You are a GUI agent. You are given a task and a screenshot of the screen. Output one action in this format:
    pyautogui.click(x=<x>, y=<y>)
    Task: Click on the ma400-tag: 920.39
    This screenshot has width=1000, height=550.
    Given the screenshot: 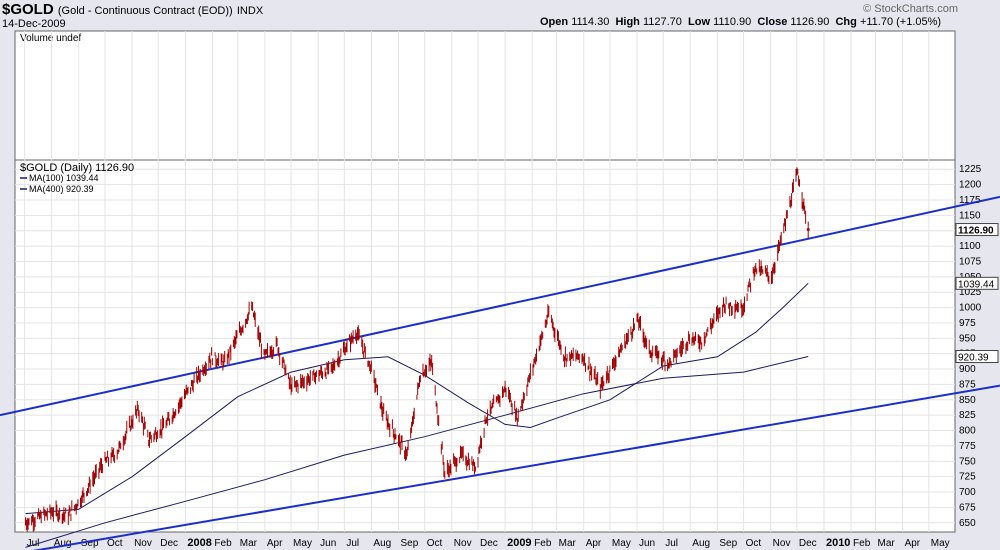 What is the action you would take?
    pyautogui.click(x=973, y=358)
    